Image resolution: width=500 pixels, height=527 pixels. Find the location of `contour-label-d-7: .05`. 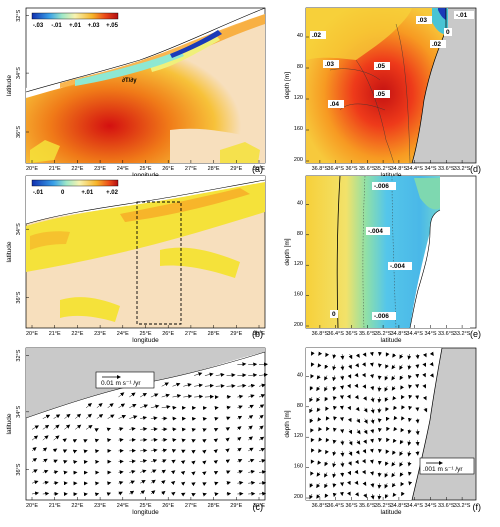

contour-label-d-7: .05 is located at coordinates (380, 94).